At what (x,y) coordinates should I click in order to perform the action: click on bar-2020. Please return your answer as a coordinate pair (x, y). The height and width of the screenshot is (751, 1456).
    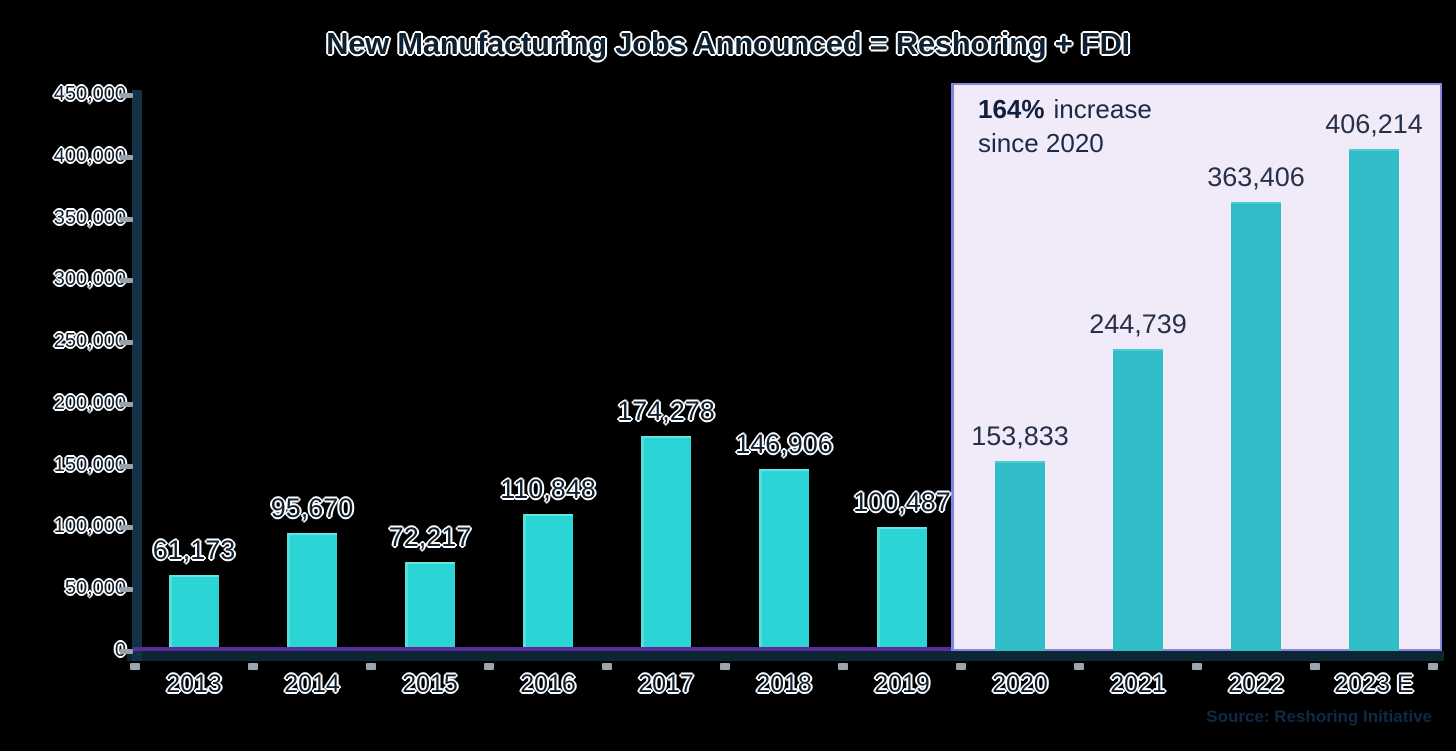
    Looking at the image, I should click on (1020, 555).